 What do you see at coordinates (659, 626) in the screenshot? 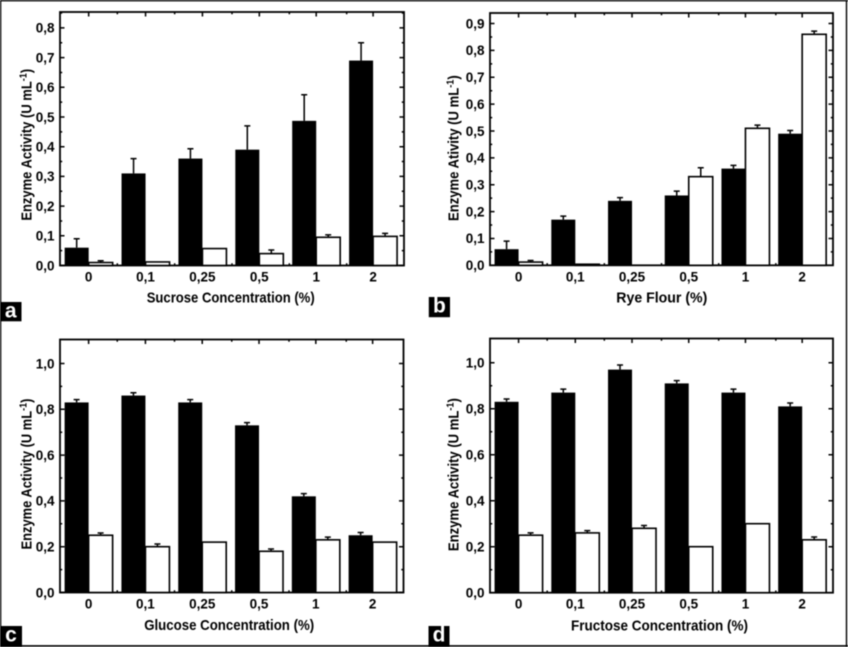
I see `svg-text: Fructose Concentration (%)` at bounding box center [659, 626].